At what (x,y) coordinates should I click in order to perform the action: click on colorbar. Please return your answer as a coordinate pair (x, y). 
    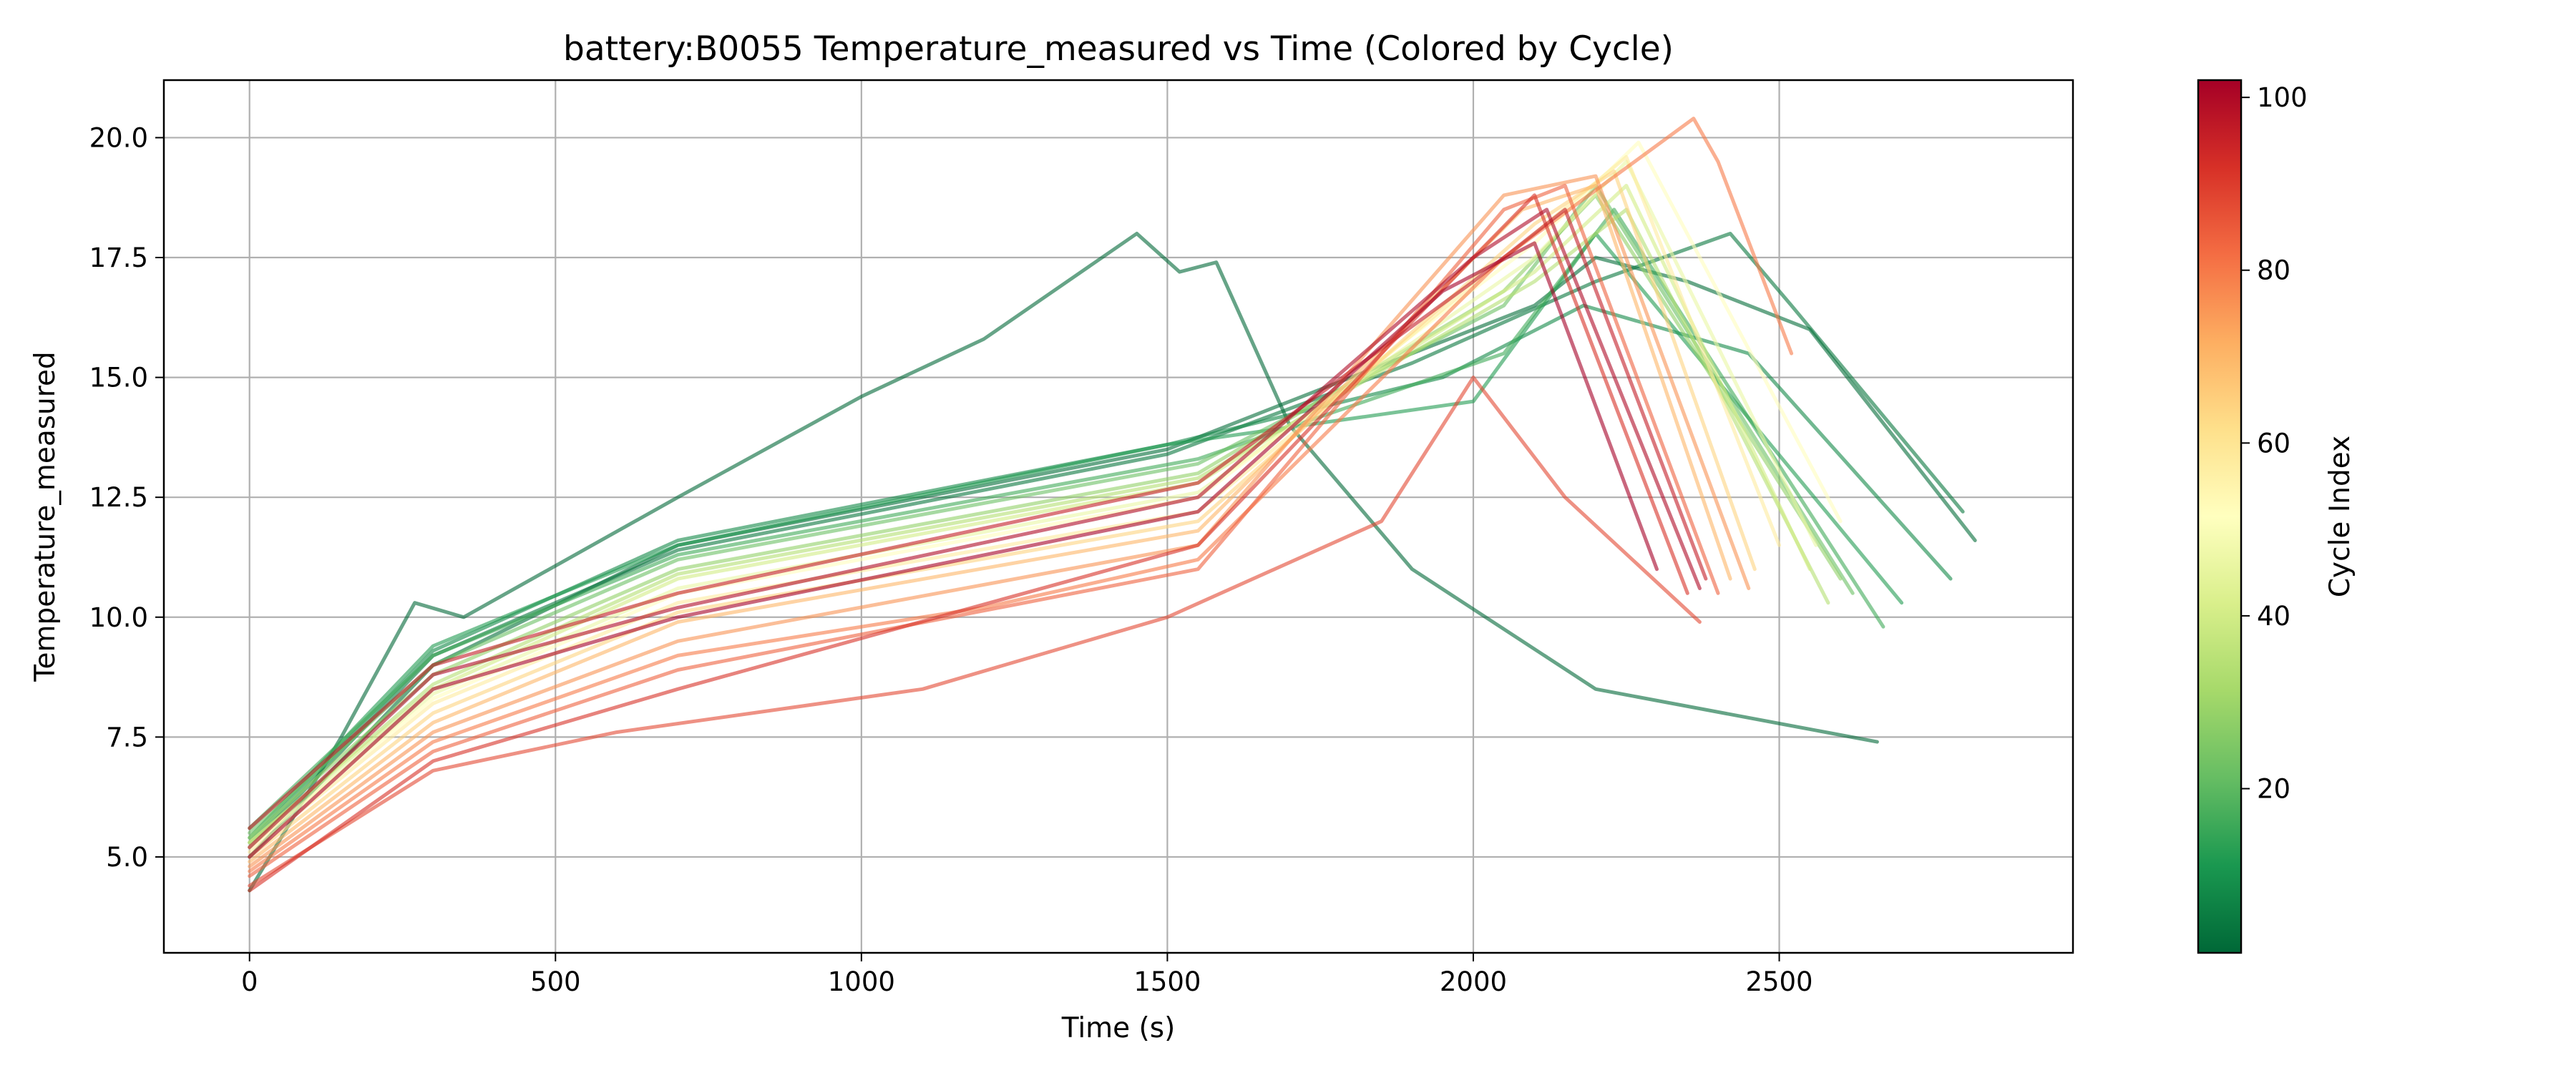
    Looking at the image, I should click on (2220, 516).